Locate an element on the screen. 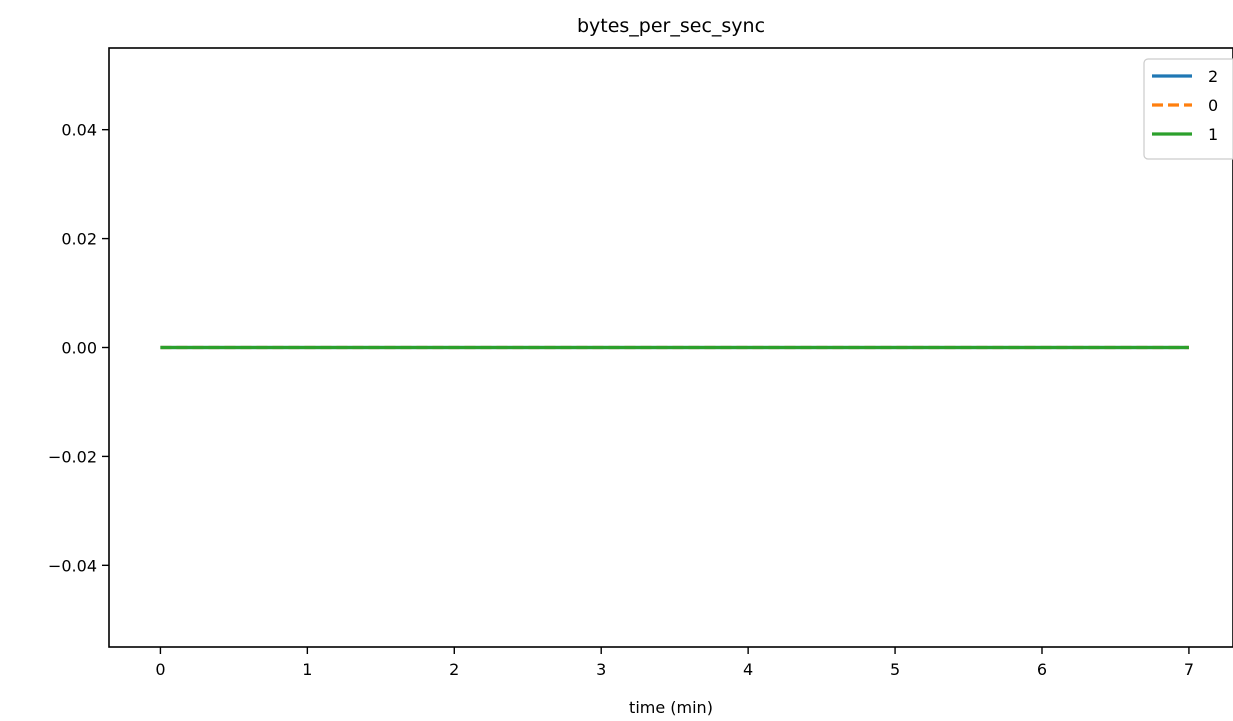  y-tick-label: −0.04 is located at coordinates (72, 565).